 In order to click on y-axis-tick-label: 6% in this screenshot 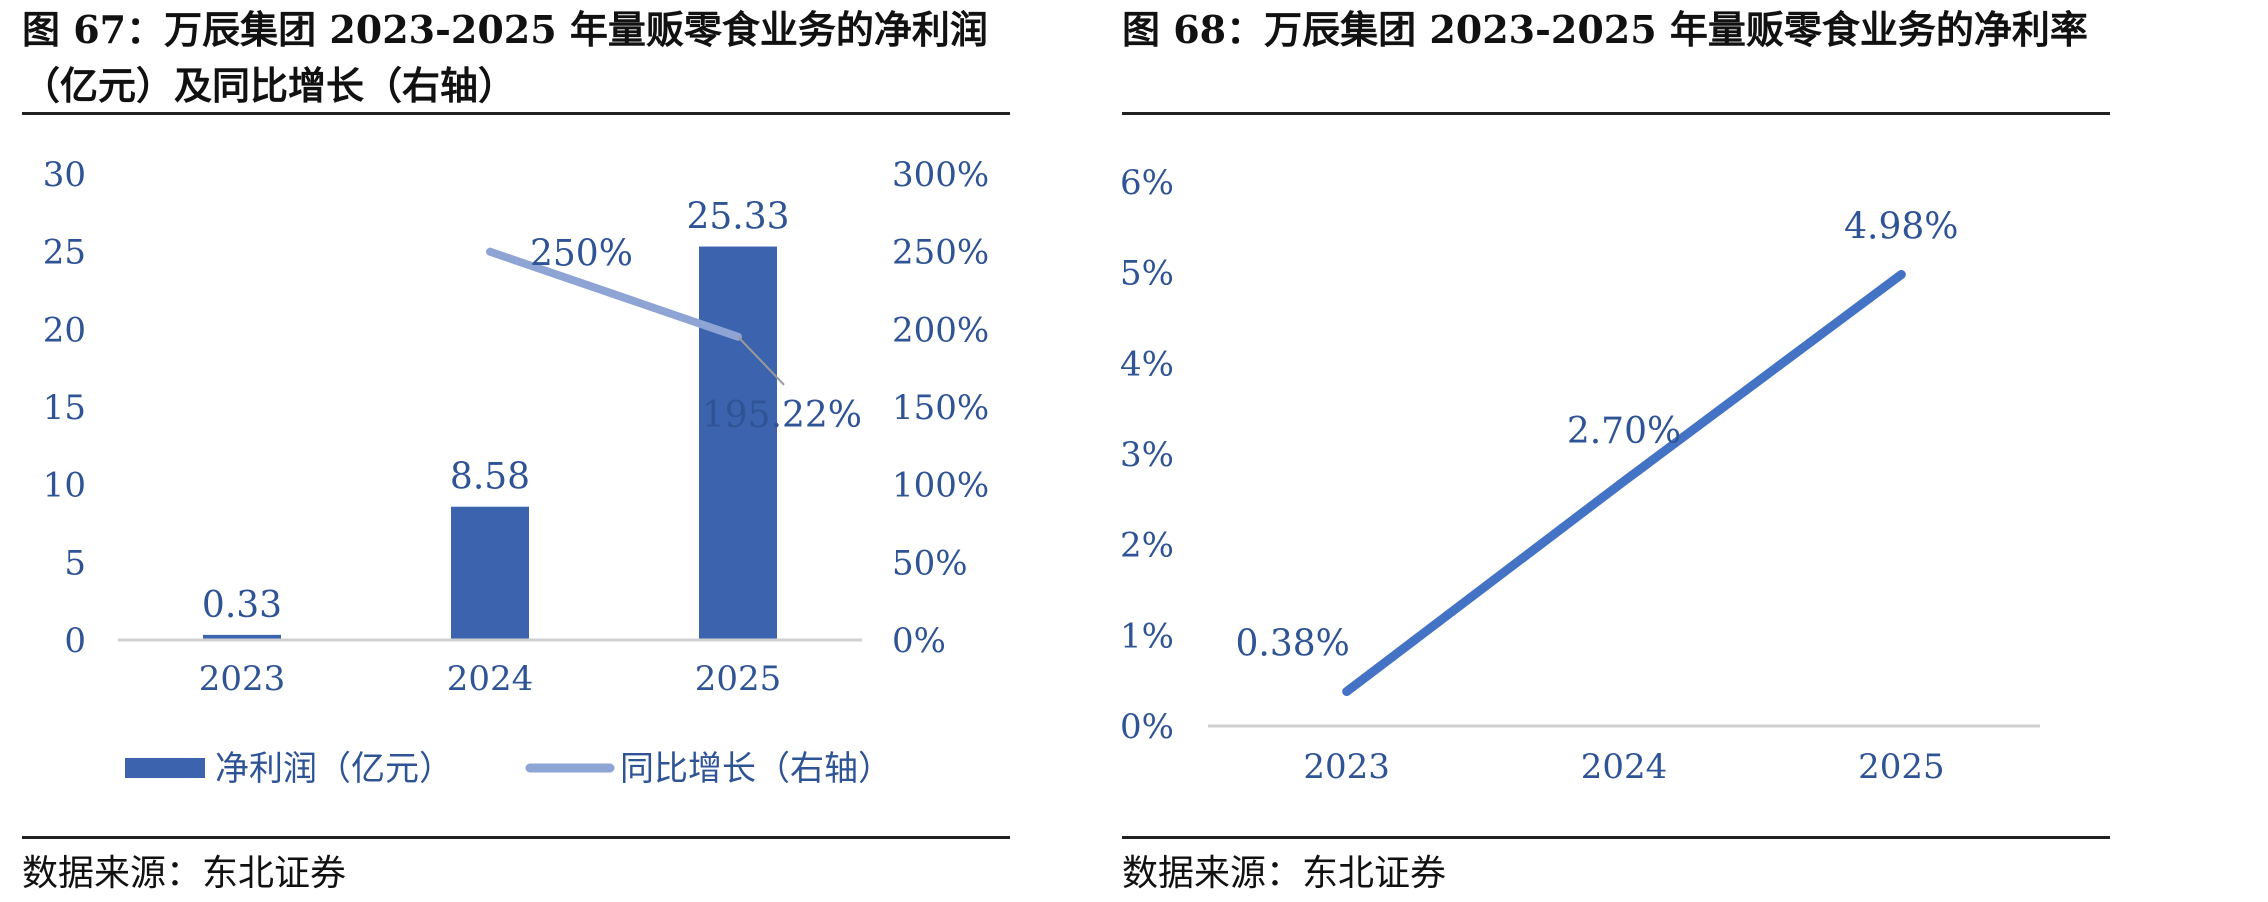, I will do `click(1147, 183)`.